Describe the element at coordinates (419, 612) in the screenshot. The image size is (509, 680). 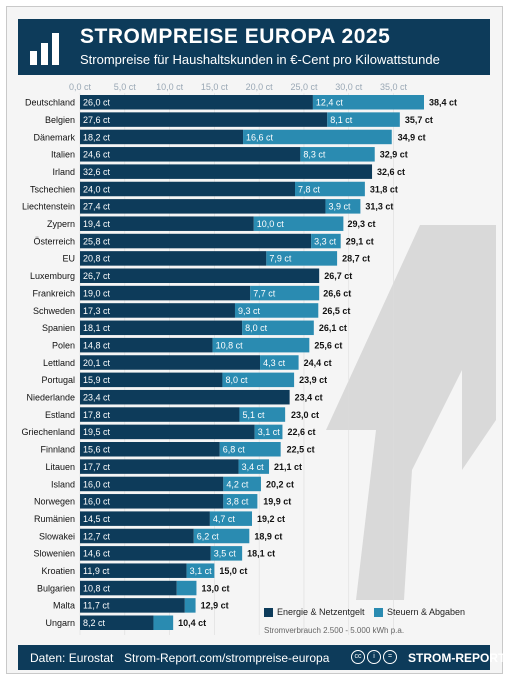
I see `legend-taxes: Steuern & Abgaben` at that location.